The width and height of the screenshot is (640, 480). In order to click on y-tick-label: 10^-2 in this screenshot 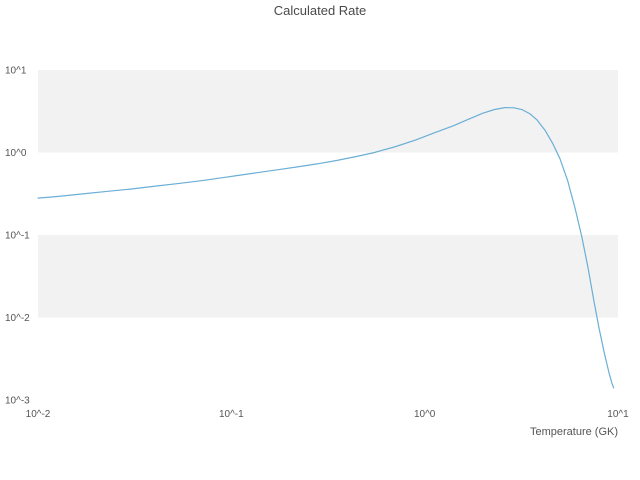, I will do `click(17, 318)`.